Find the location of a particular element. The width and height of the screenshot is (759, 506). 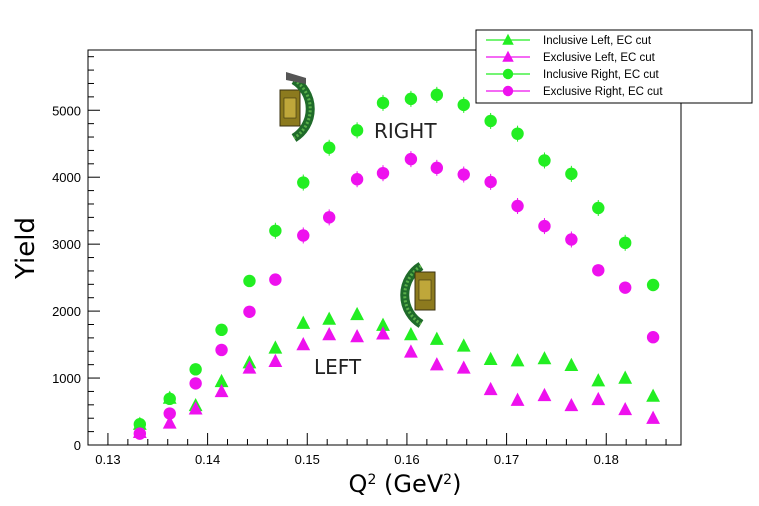

detector-icon-left is located at coordinates (418, 295).